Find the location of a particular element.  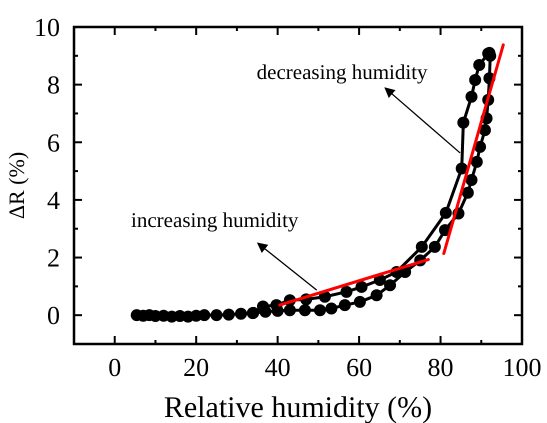

x-tick-label: 40 is located at coordinates (277, 367).